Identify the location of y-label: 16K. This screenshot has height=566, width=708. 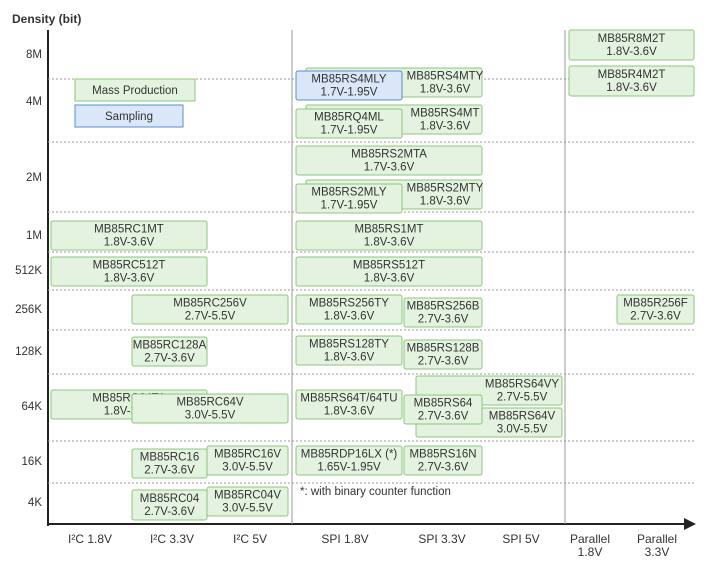
(32, 462).